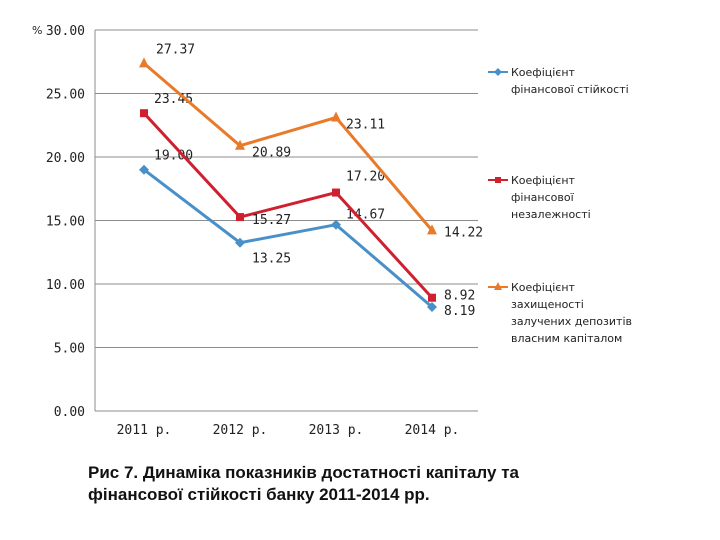 This screenshot has height=540, width=720. What do you see at coordinates (240, 430) in the screenshot?
I see `x-tick-label-1: 2012 р.` at bounding box center [240, 430].